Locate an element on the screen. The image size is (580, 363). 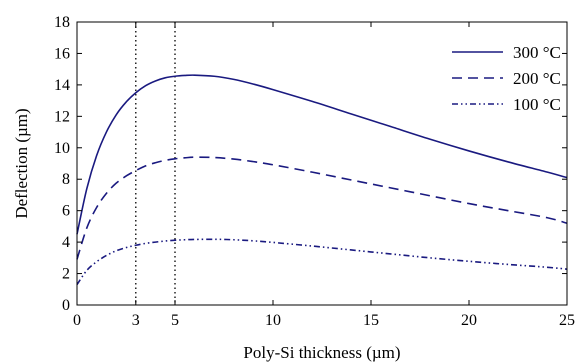
x-tick-label: 25 is located at coordinates (567, 320).